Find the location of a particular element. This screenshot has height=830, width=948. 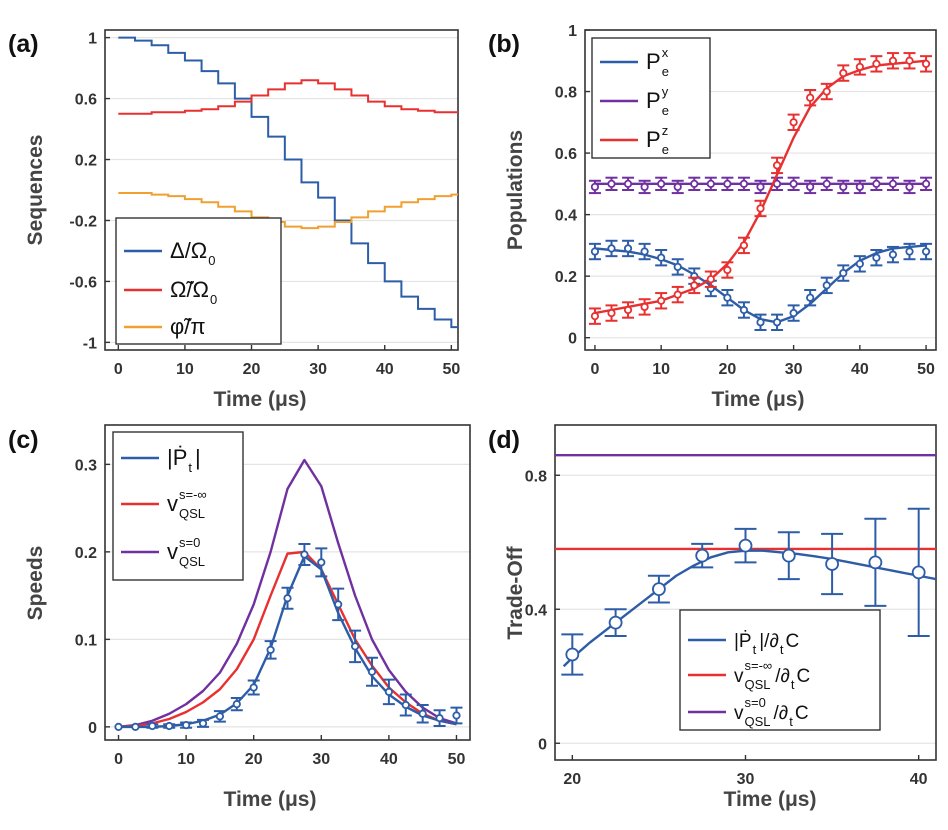

legend-label: φ̃/π is located at coordinates (188, 326).